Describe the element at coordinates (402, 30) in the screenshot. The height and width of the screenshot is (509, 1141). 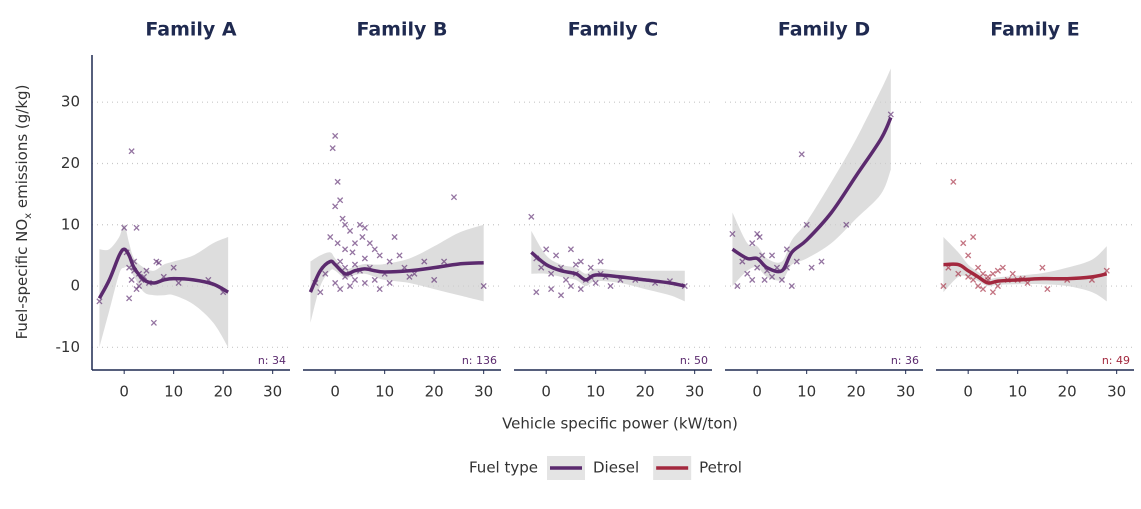
I see `panel-title: Family B` at that location.